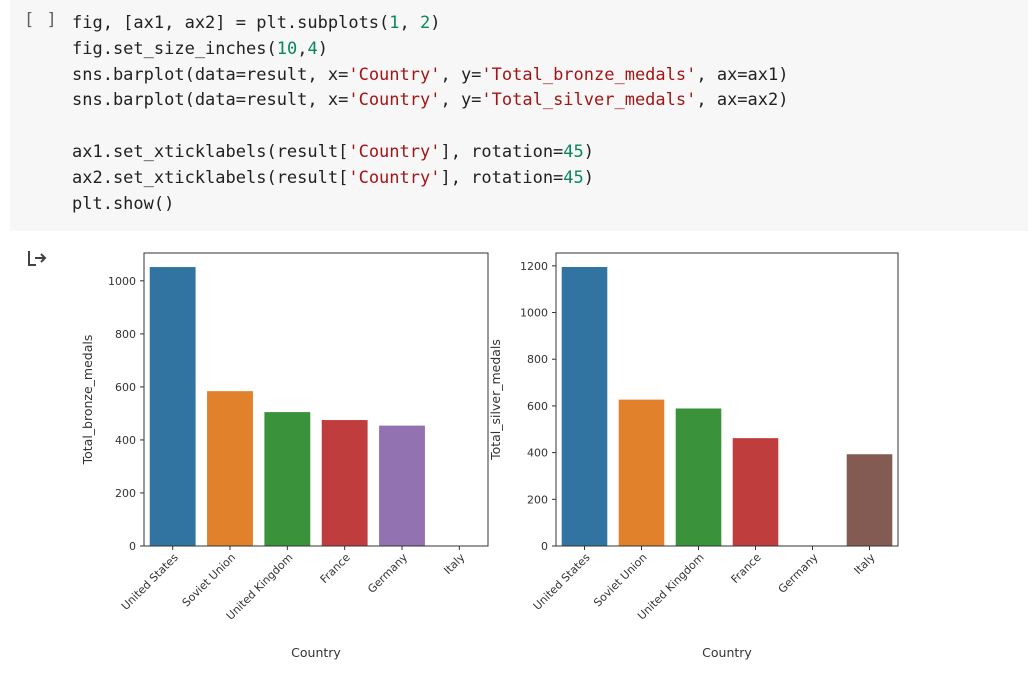 Image resolution: width=1028 pixels, height=677 pixels. I want to click on code-token: 'Total_bronze_medals', so click(589, 74).